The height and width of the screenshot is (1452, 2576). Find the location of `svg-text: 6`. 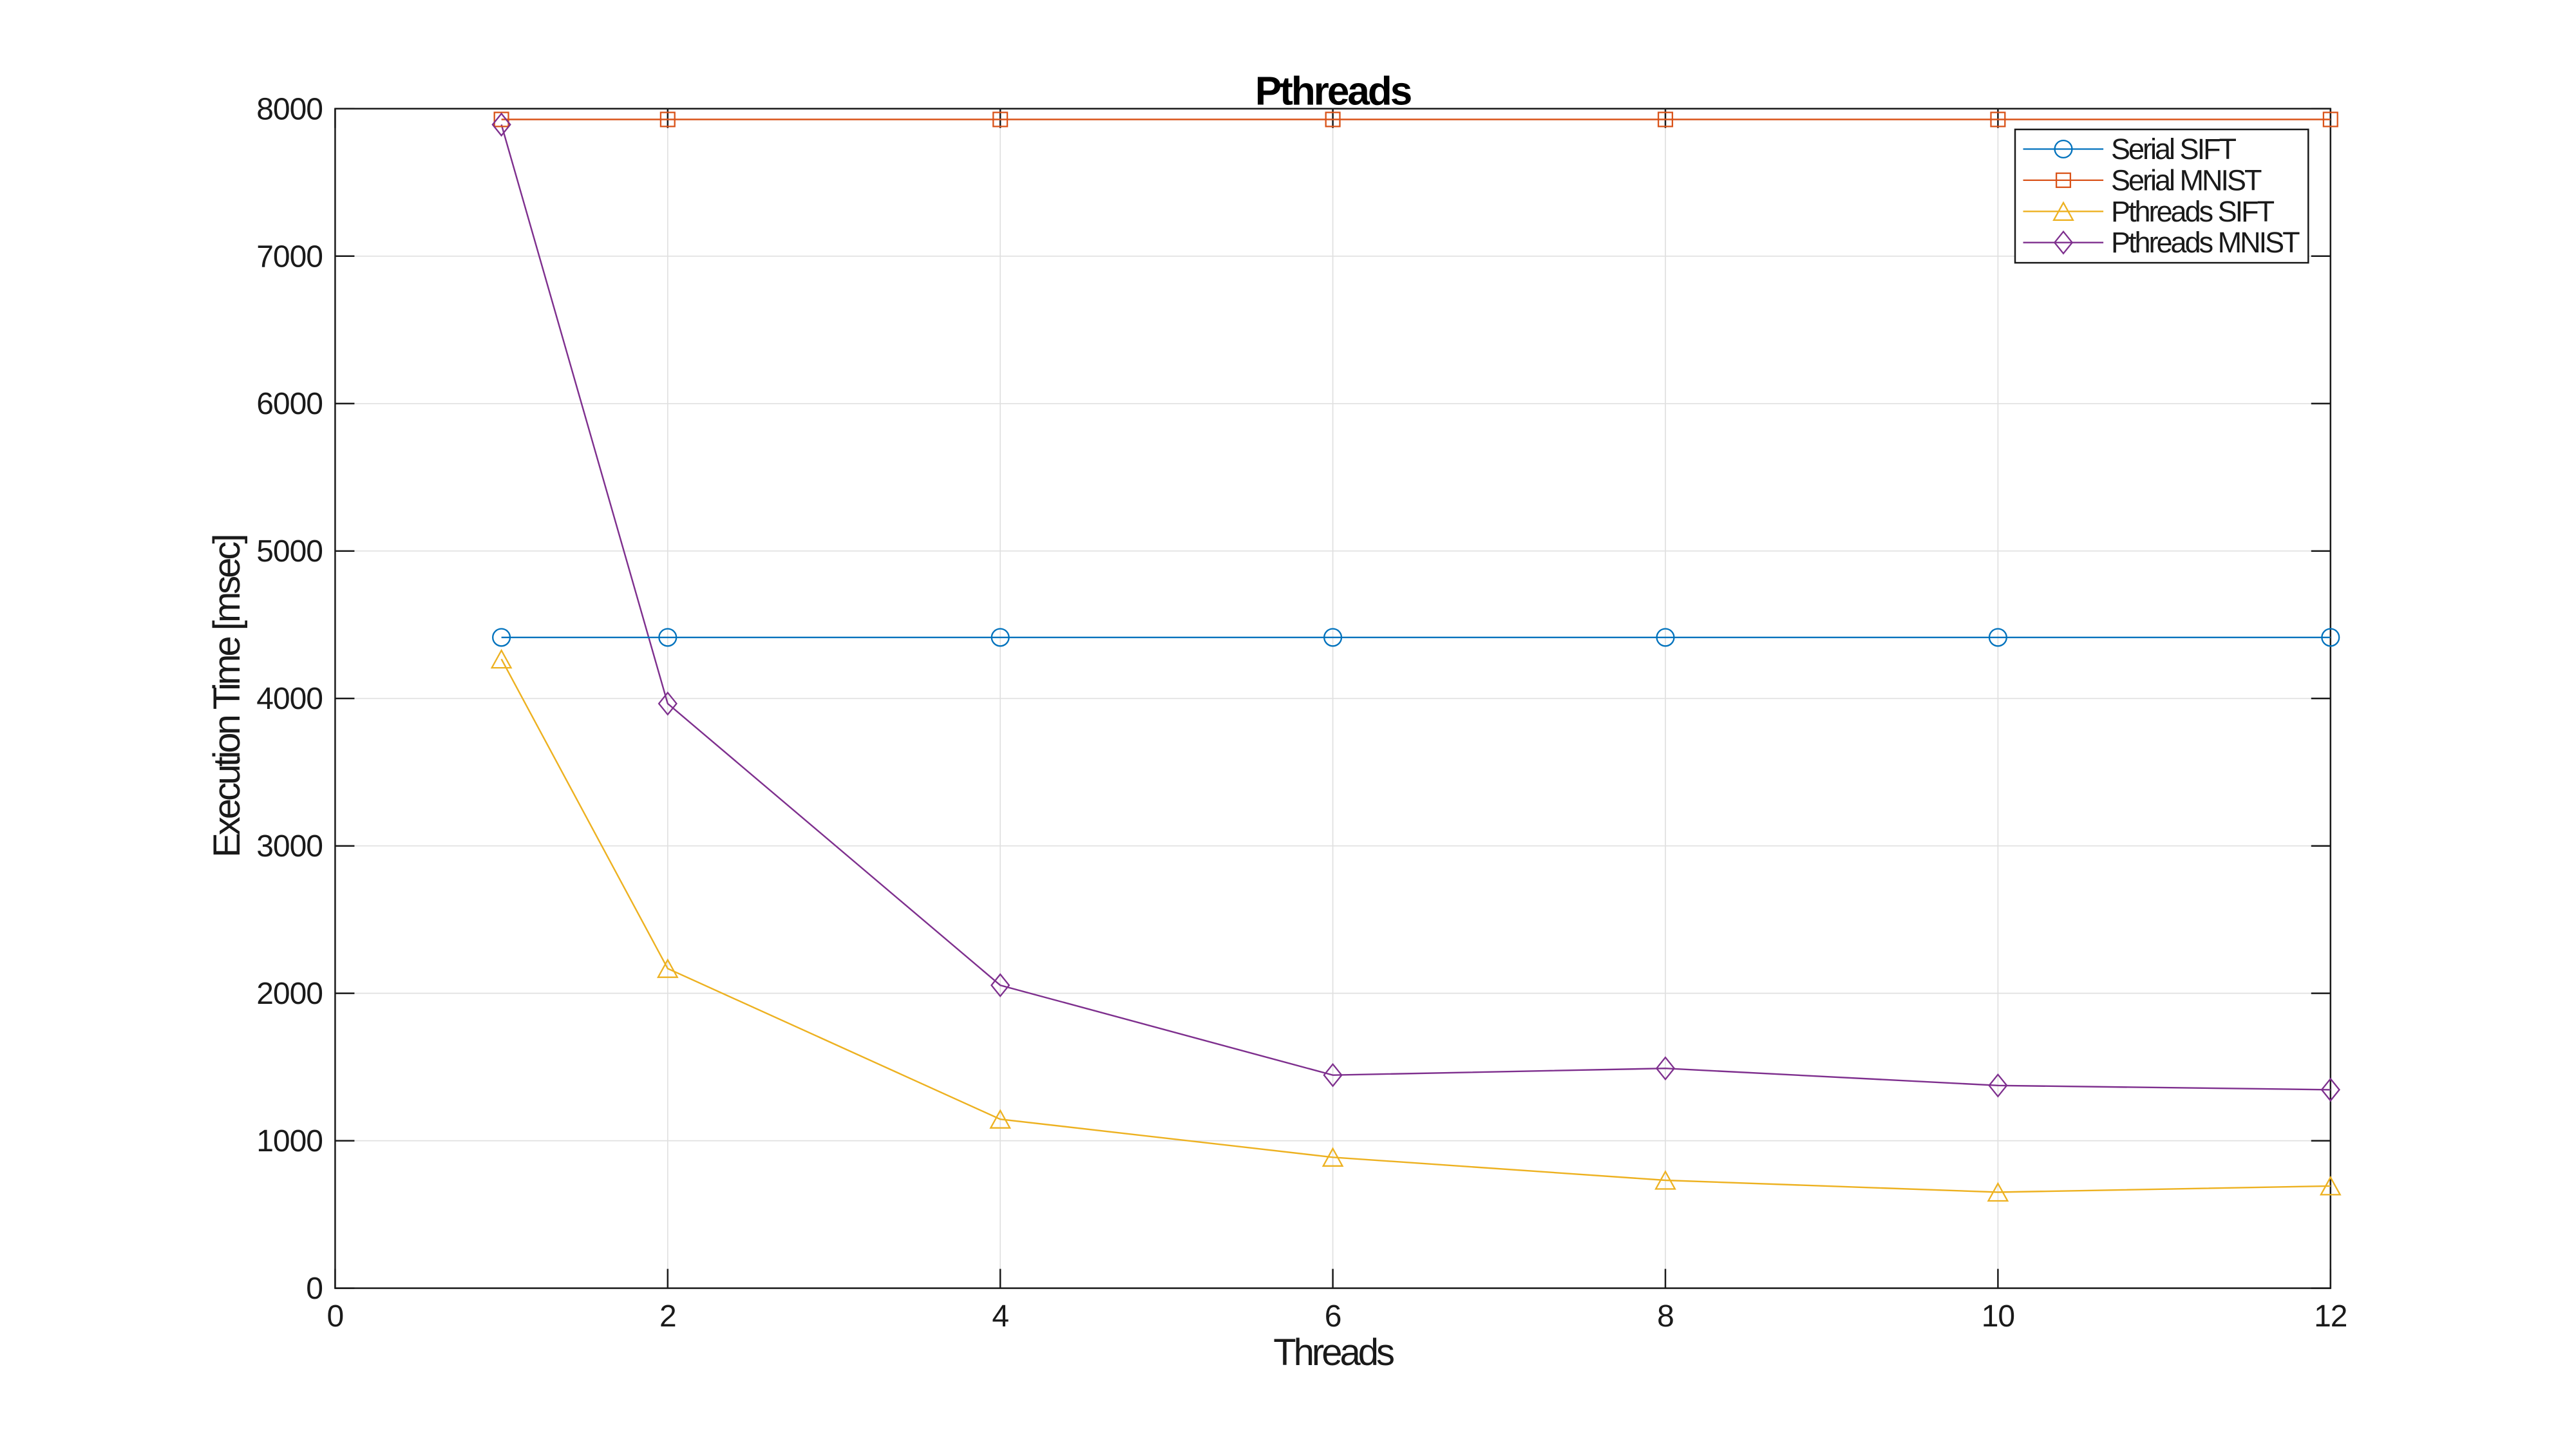

svg-text: 6 is located at coordinates (1333, 1316).